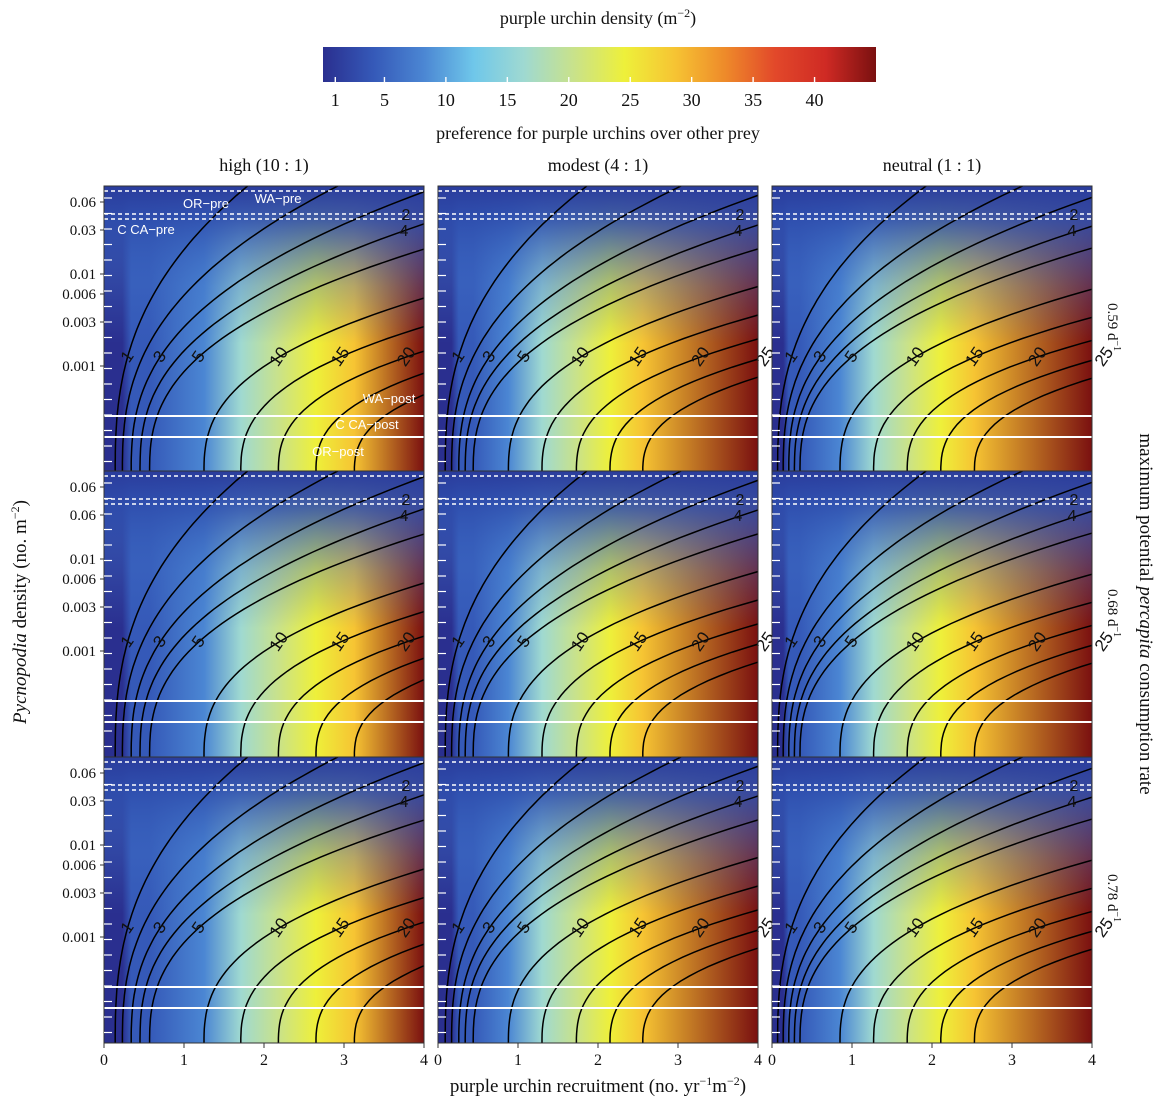 Image resolution: width=1160 pixels, height=1104 pixels. I want to click on x-tick-label: 0, so click(104, 1060).